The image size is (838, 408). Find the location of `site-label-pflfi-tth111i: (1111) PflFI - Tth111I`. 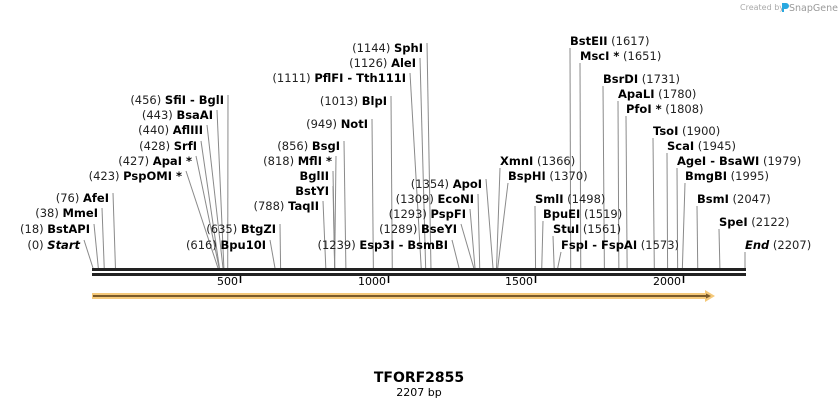

site-label-pflfi-tth111i: (1111) PflFI - Tth111I is located at coordinates (339, 78).